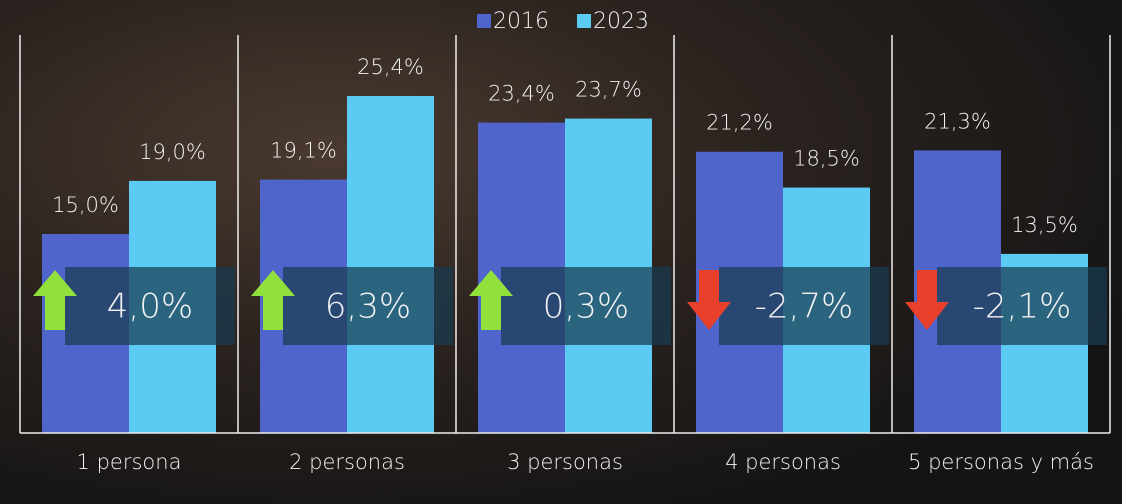 This screenshot has height=504, width=1122. Describe the element at coordinates (521, 94) in the screenshot. I see `value-label: 23,4%` at that location.